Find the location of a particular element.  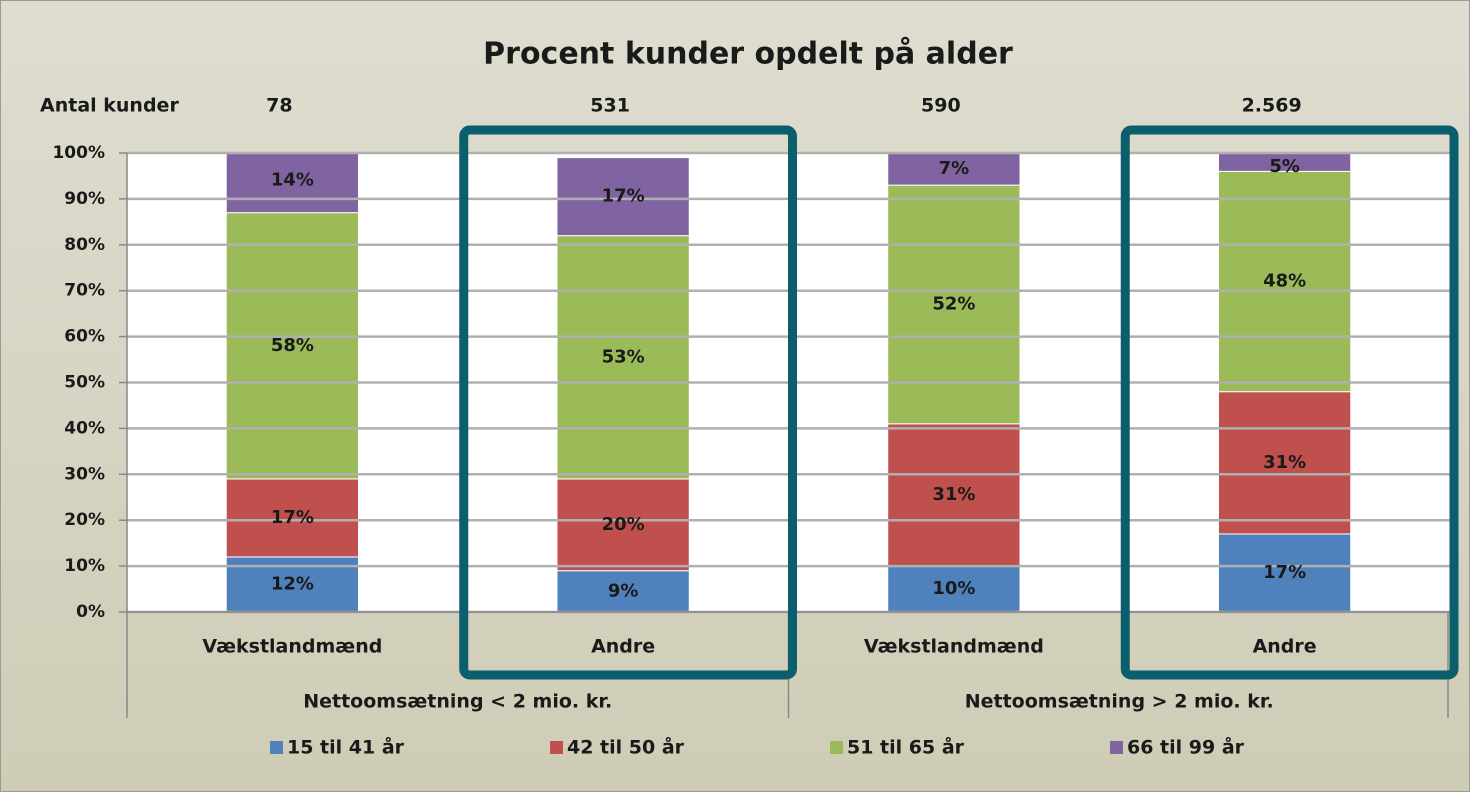

y-tick-label: 0% is located at coordinates (90, 612).